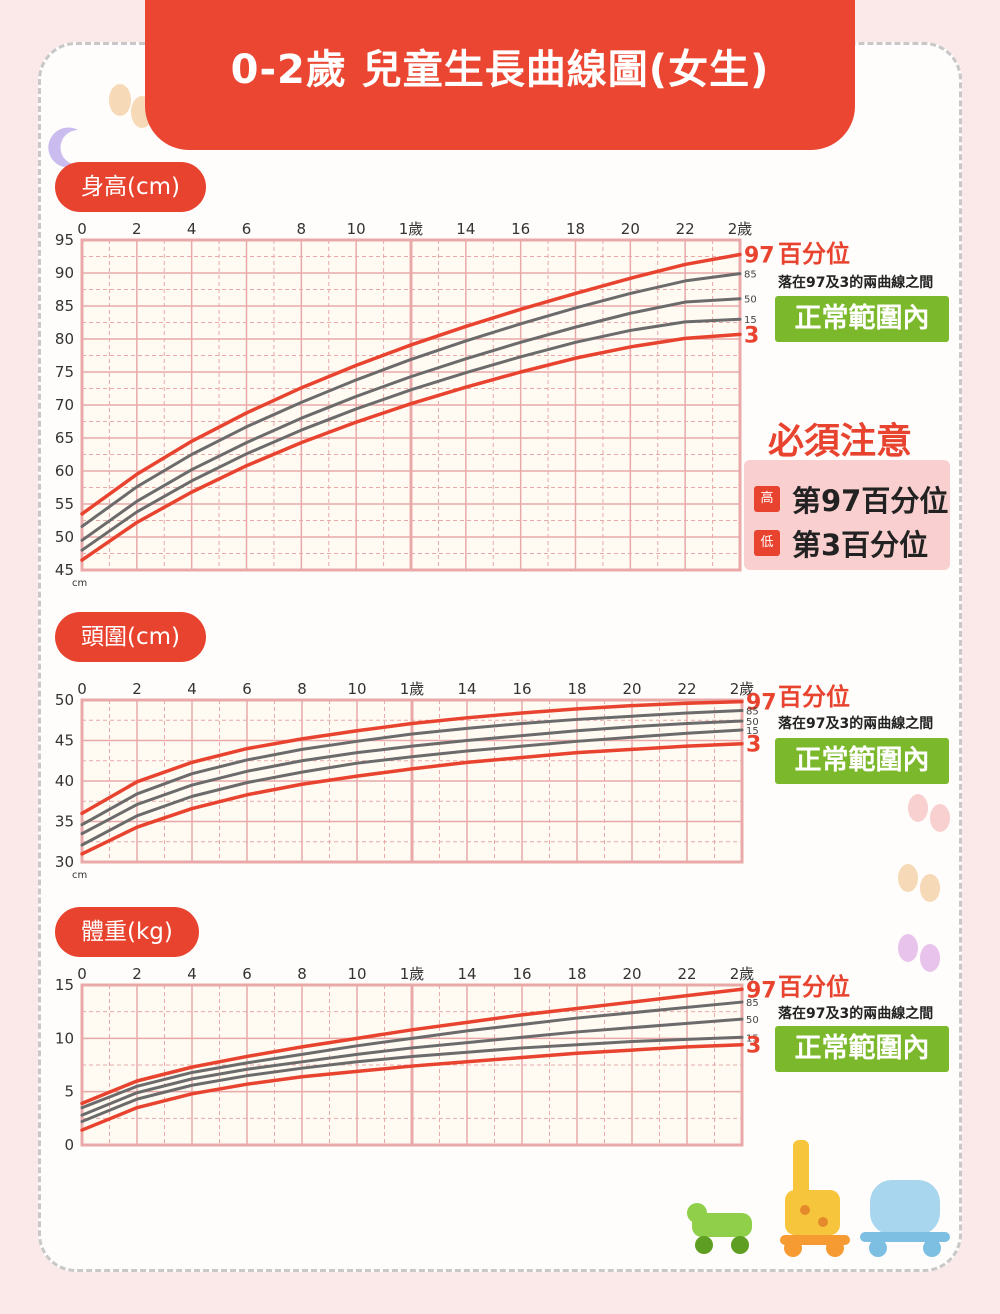 This screenshot has width=1000, height=1314. Describe the element at coordinates (64, 273) in the screenshot. I see `y-tick-label: 90` at that location.